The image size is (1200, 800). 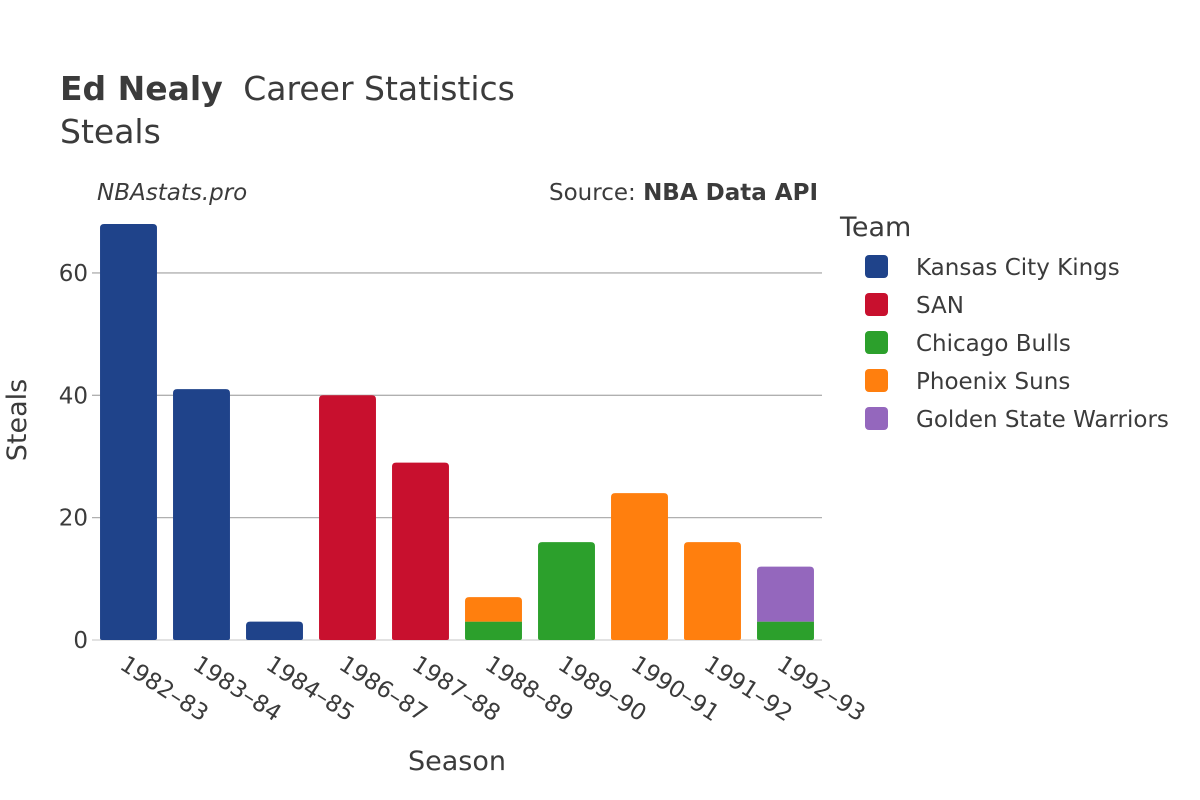 What do you see at coordinates (993, 344) in the screenshot?
I see `legend-label: Chicago Bulls` at bounding box center [993, 344].